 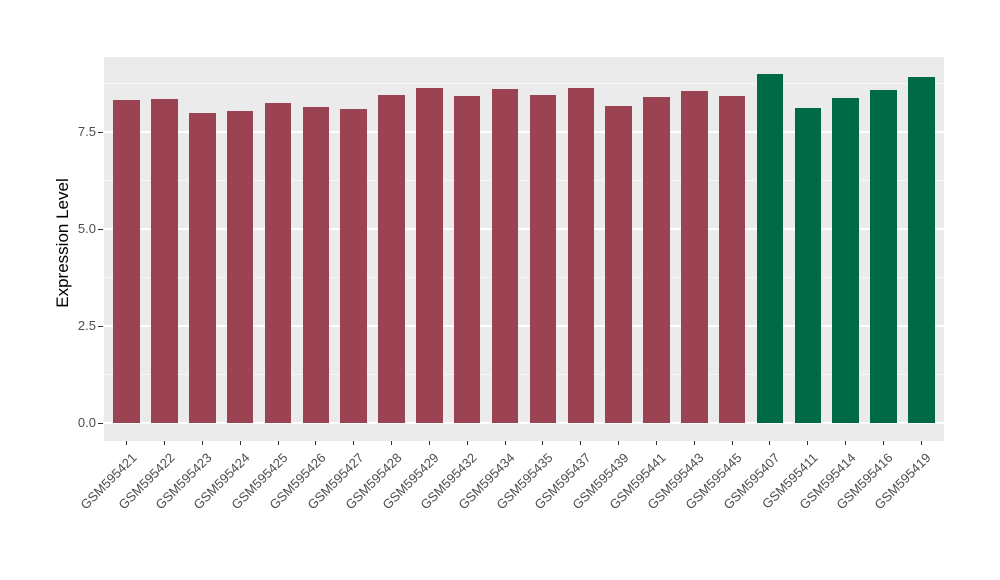 What do you see at coordinates (808, 265) in the screenshot?
I see `bar-GSM595411` at bounding box center [808, 265].